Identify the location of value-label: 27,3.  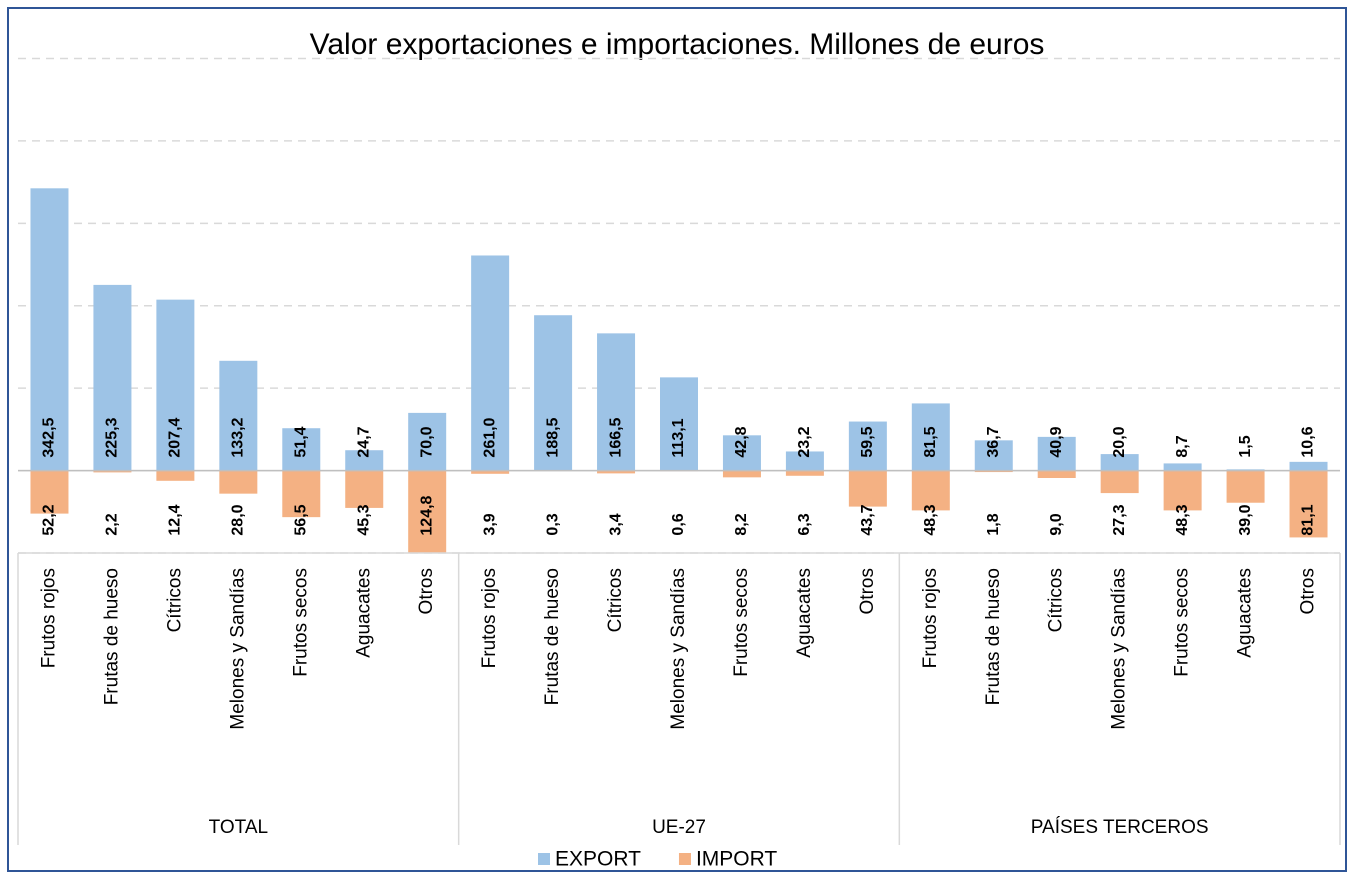
(1119, 519).